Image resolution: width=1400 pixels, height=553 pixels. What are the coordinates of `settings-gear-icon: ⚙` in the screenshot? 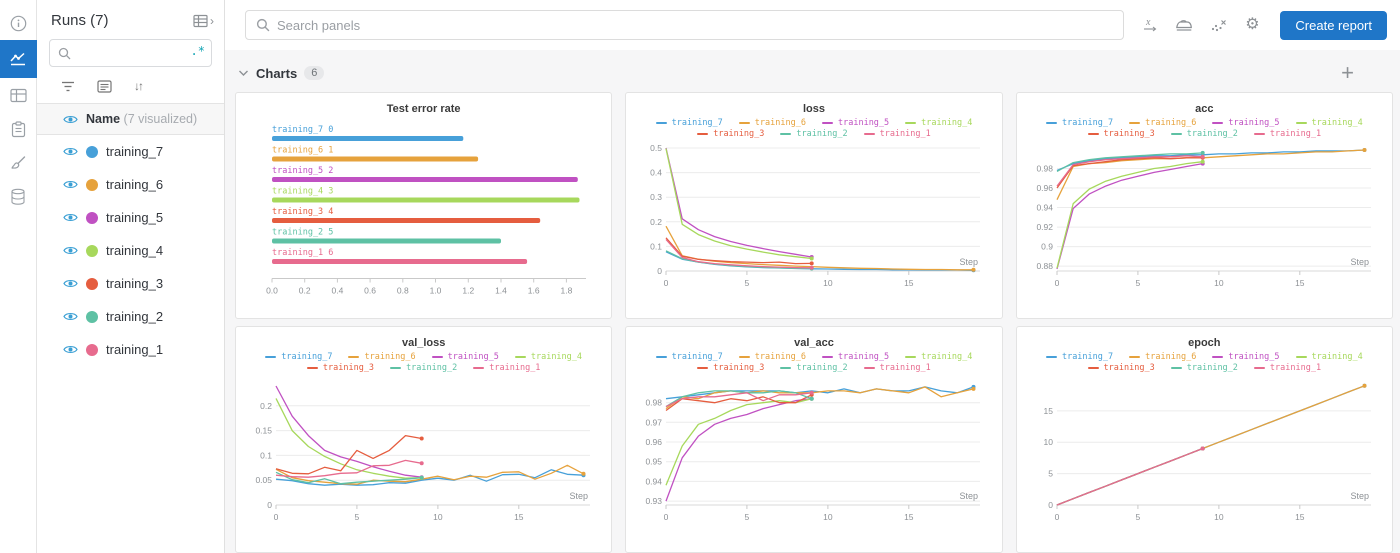 It's located at (1252, 24).